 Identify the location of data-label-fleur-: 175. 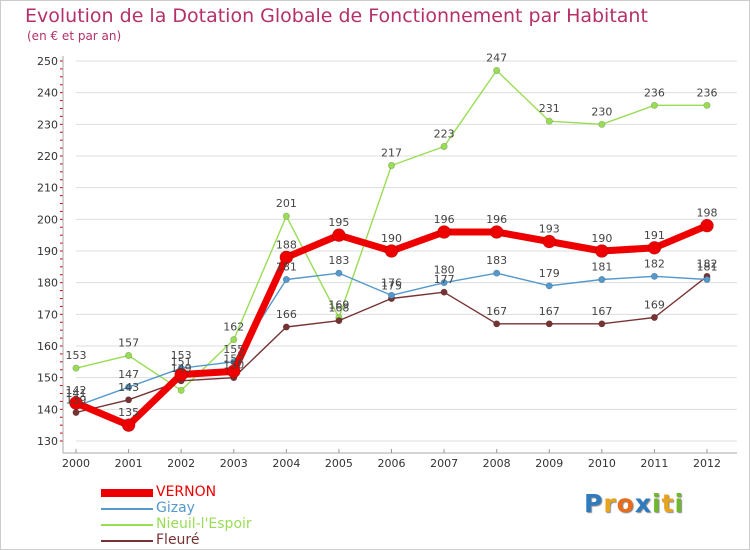
(391, 286).